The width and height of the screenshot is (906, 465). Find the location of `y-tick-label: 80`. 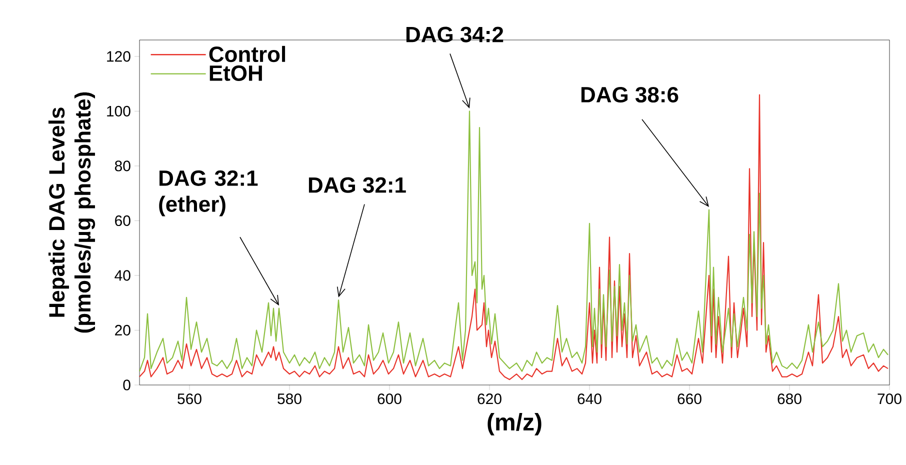

y-tick-label: 80 is located at coordinates (122, 166).